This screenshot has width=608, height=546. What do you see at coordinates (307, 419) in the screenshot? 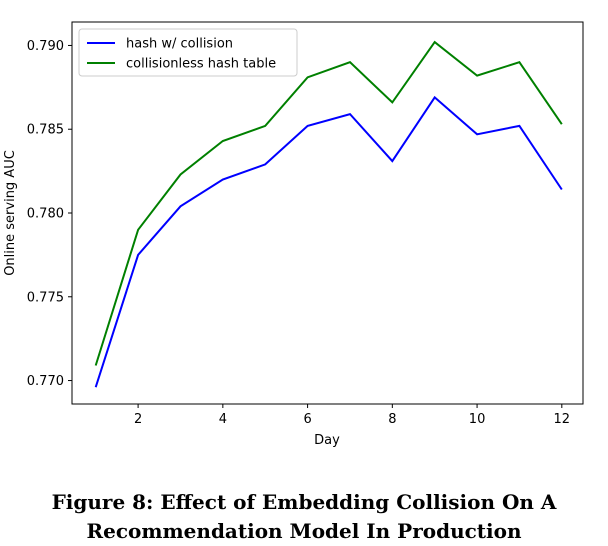
I see `x-tick-label: 6` at bounding box center [307, 419].